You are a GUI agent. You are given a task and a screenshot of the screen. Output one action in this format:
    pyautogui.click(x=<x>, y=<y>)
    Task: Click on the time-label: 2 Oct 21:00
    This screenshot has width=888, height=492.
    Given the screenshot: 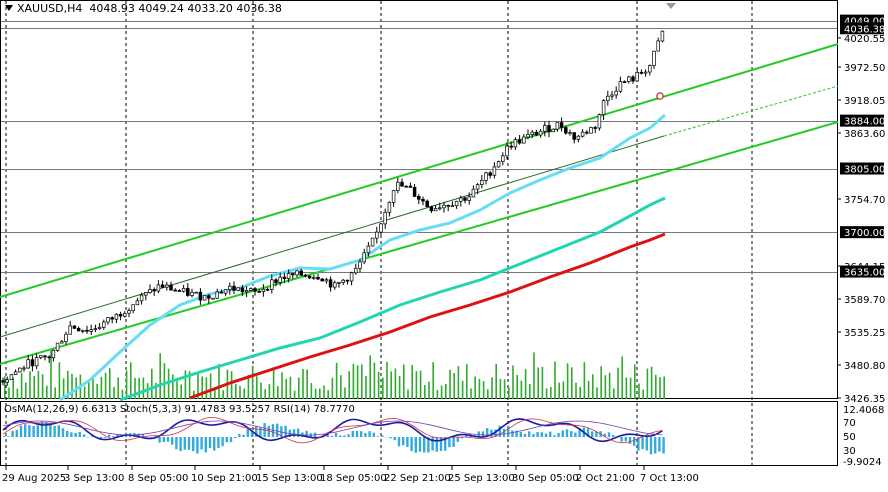 What is the action you would take?
    pyautogui.click(x=605, y=478)
    